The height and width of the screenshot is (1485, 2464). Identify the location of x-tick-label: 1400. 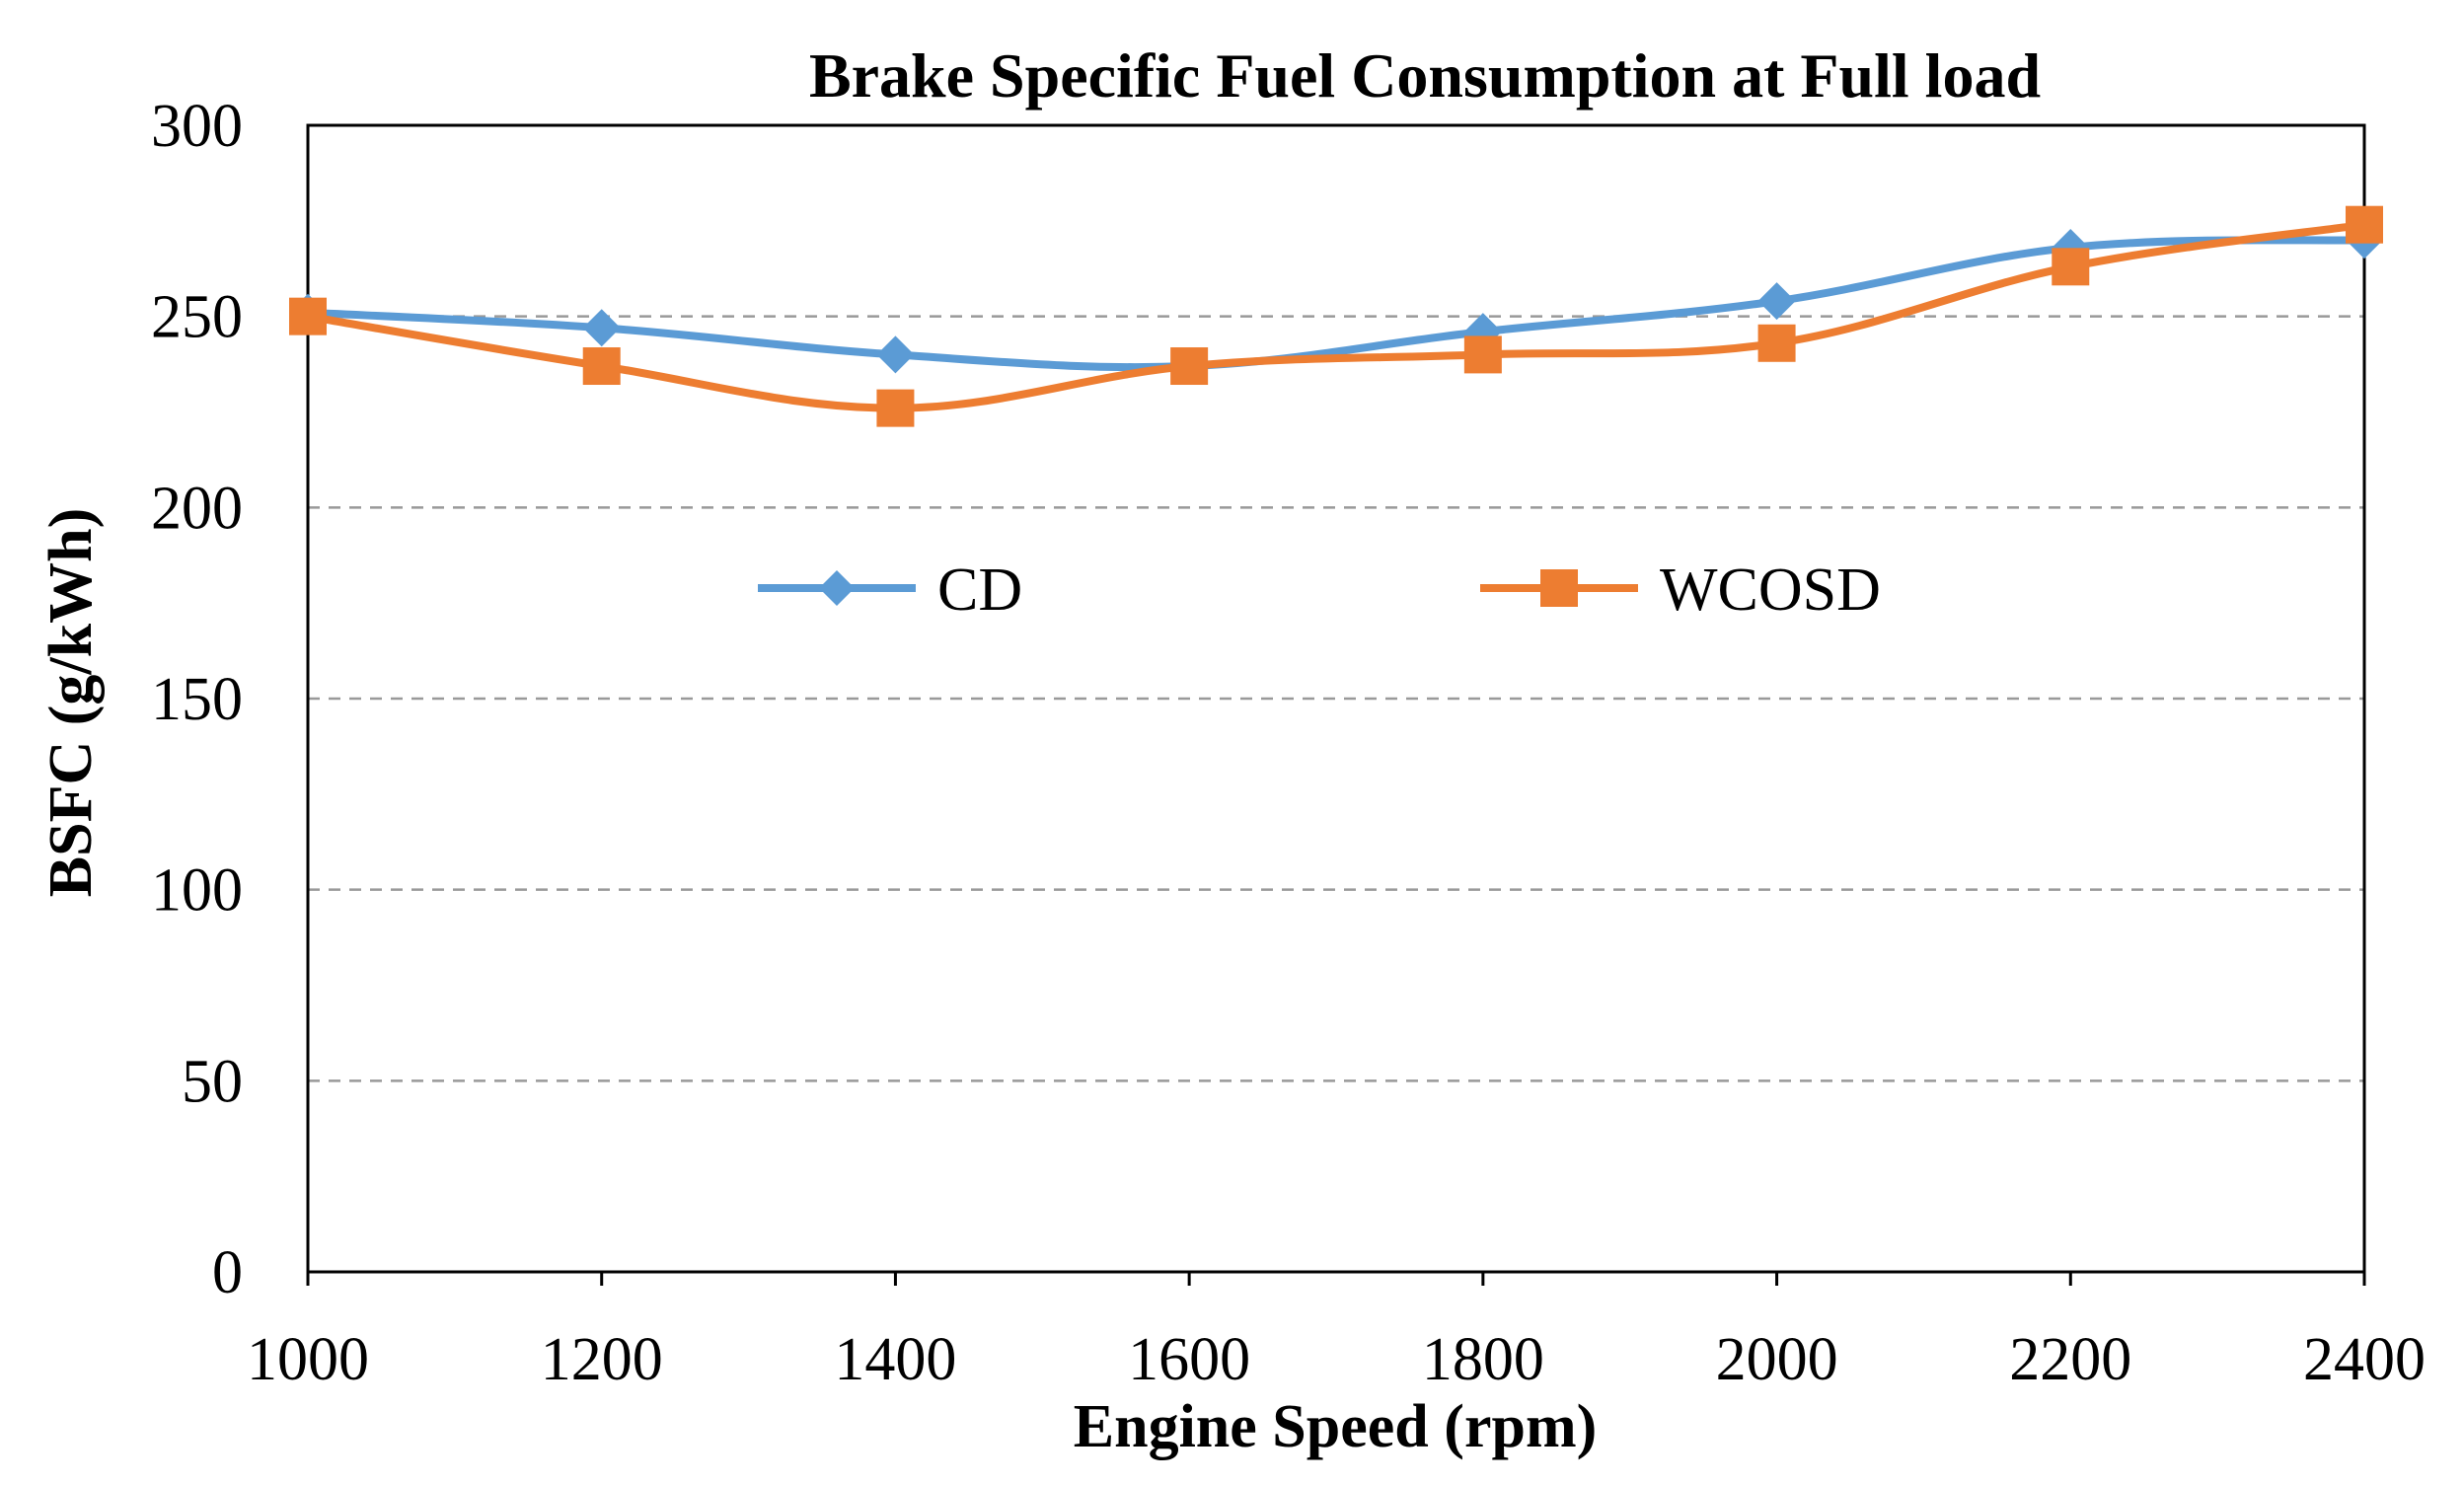
(895, 1359).